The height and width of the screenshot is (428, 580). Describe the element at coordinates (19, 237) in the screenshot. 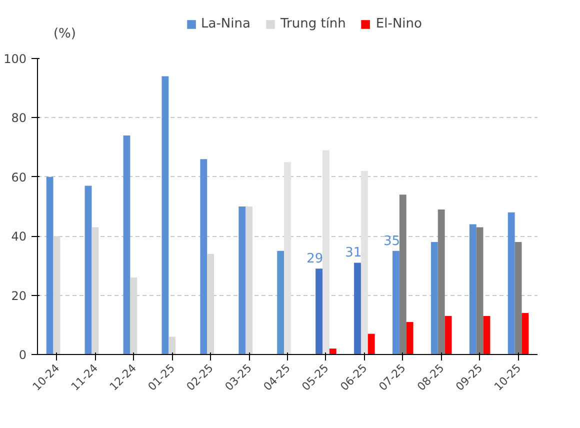

I see `y-tick-label: 40` at that location.